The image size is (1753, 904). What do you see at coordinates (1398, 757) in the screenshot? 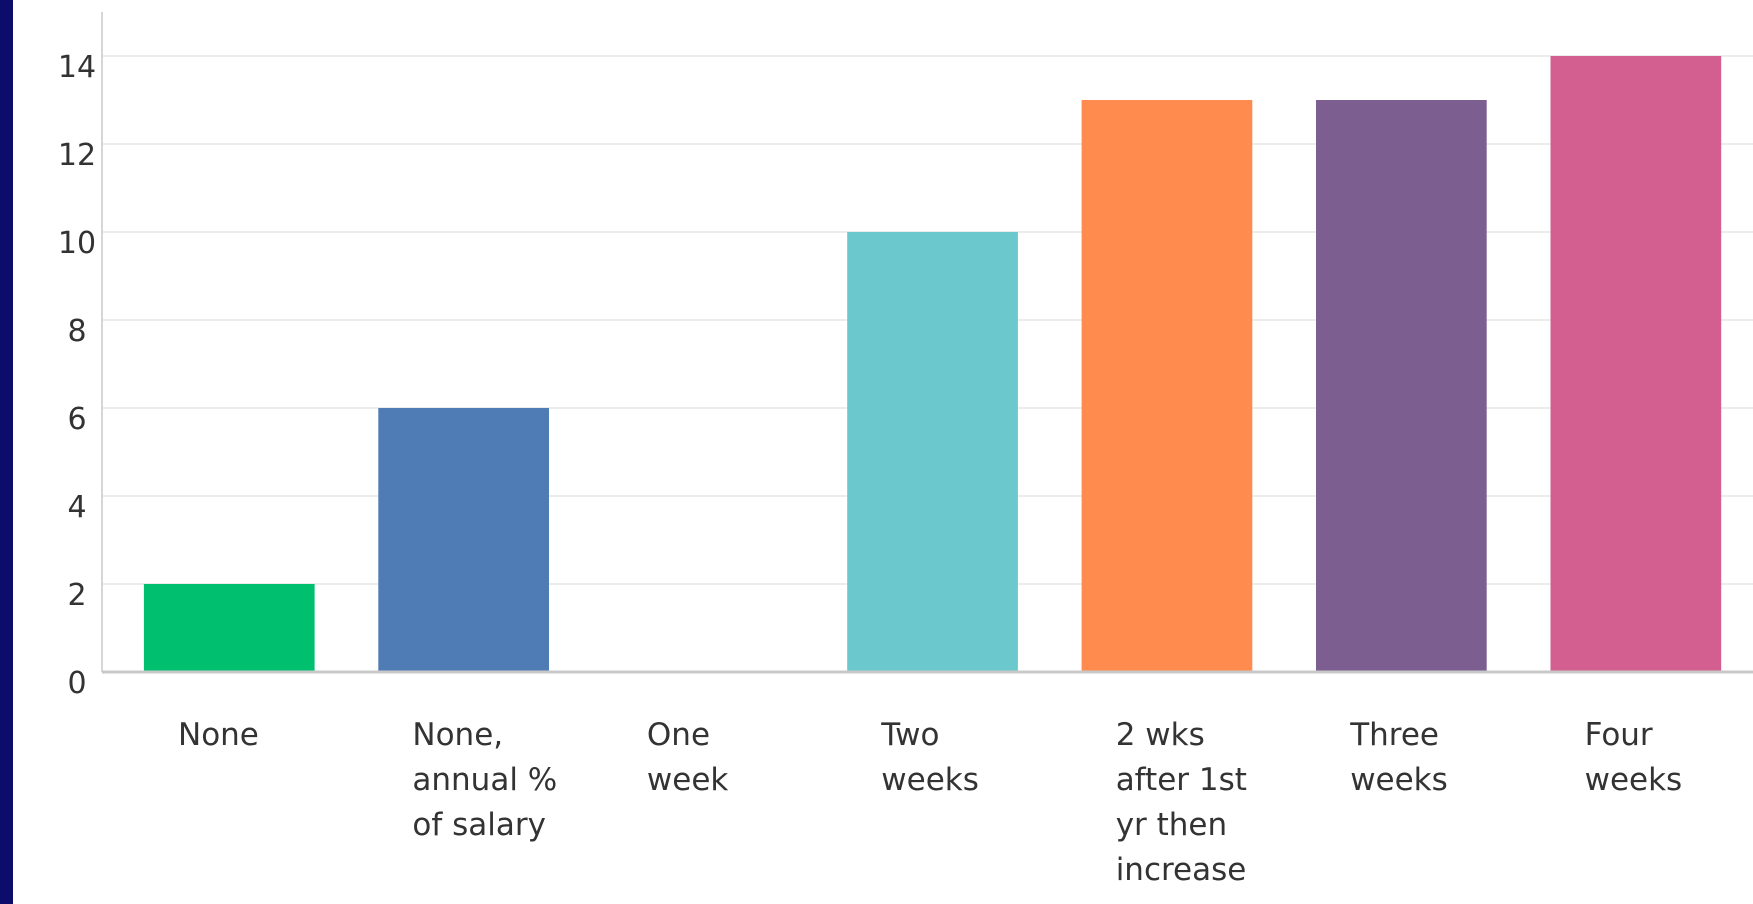
I see `x-category-label: Three weeks` at bounding box center [1398, 757].